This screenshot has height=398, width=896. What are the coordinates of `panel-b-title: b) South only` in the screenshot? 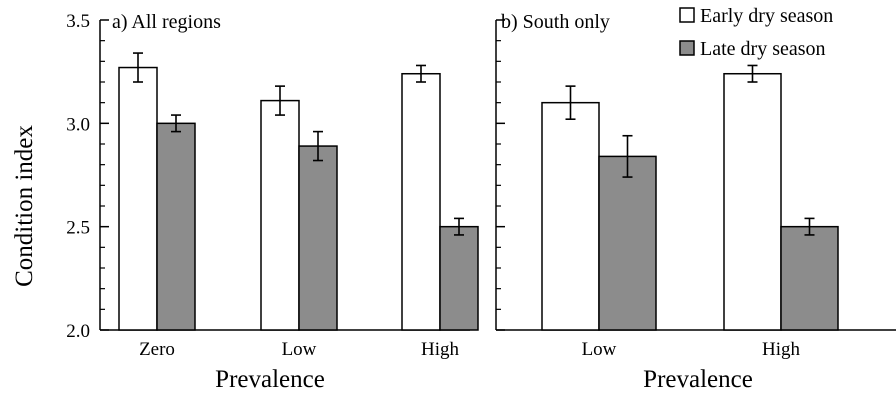 It's located at (555, 22).